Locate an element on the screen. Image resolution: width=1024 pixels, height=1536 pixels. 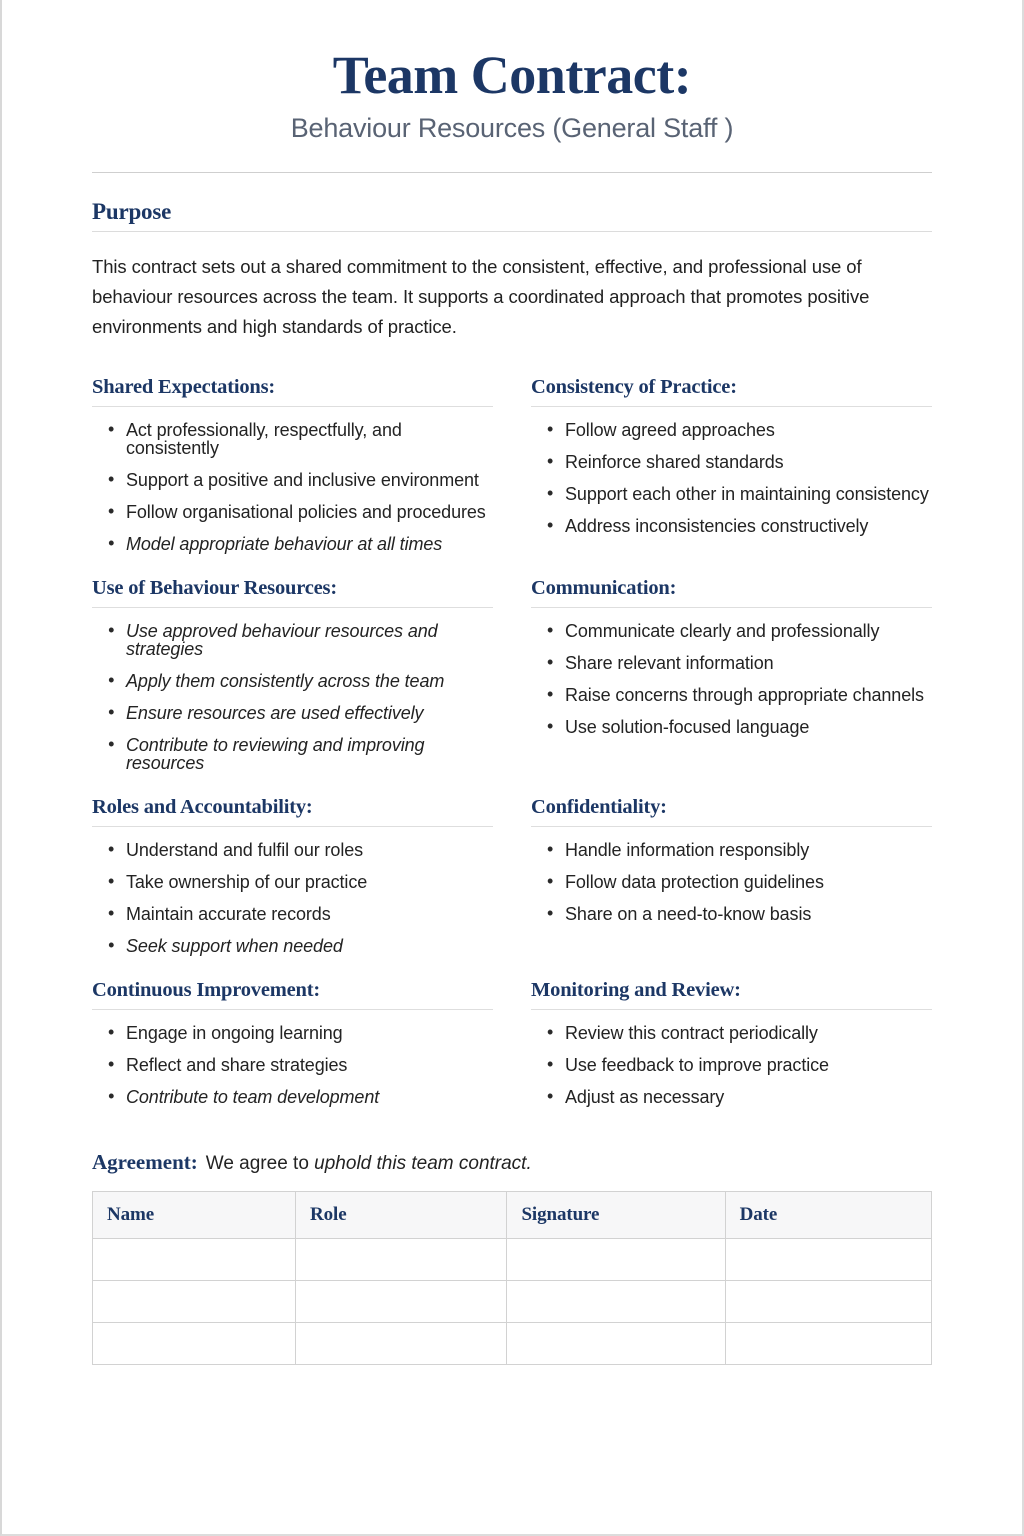
list-item: Understand and fulfil our roles is located at coordinates (300, 849).